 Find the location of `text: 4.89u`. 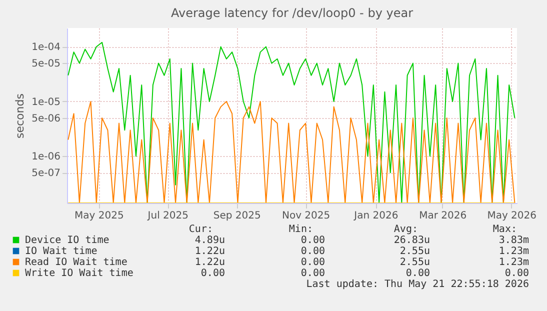

text: 4.89u is located at coordinates (209, 240).